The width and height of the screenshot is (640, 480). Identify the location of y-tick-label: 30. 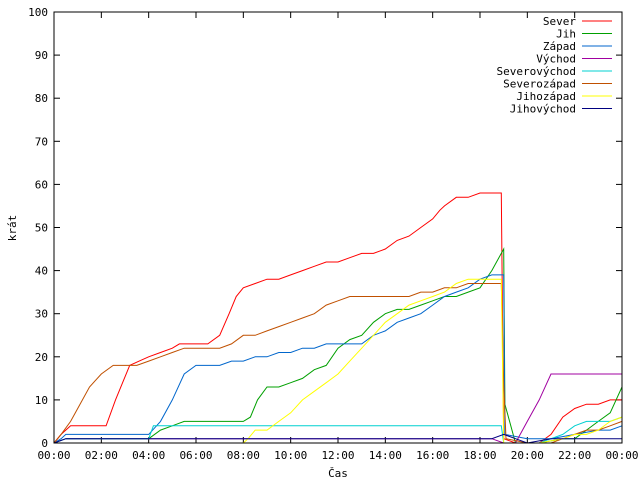
(41, 314).